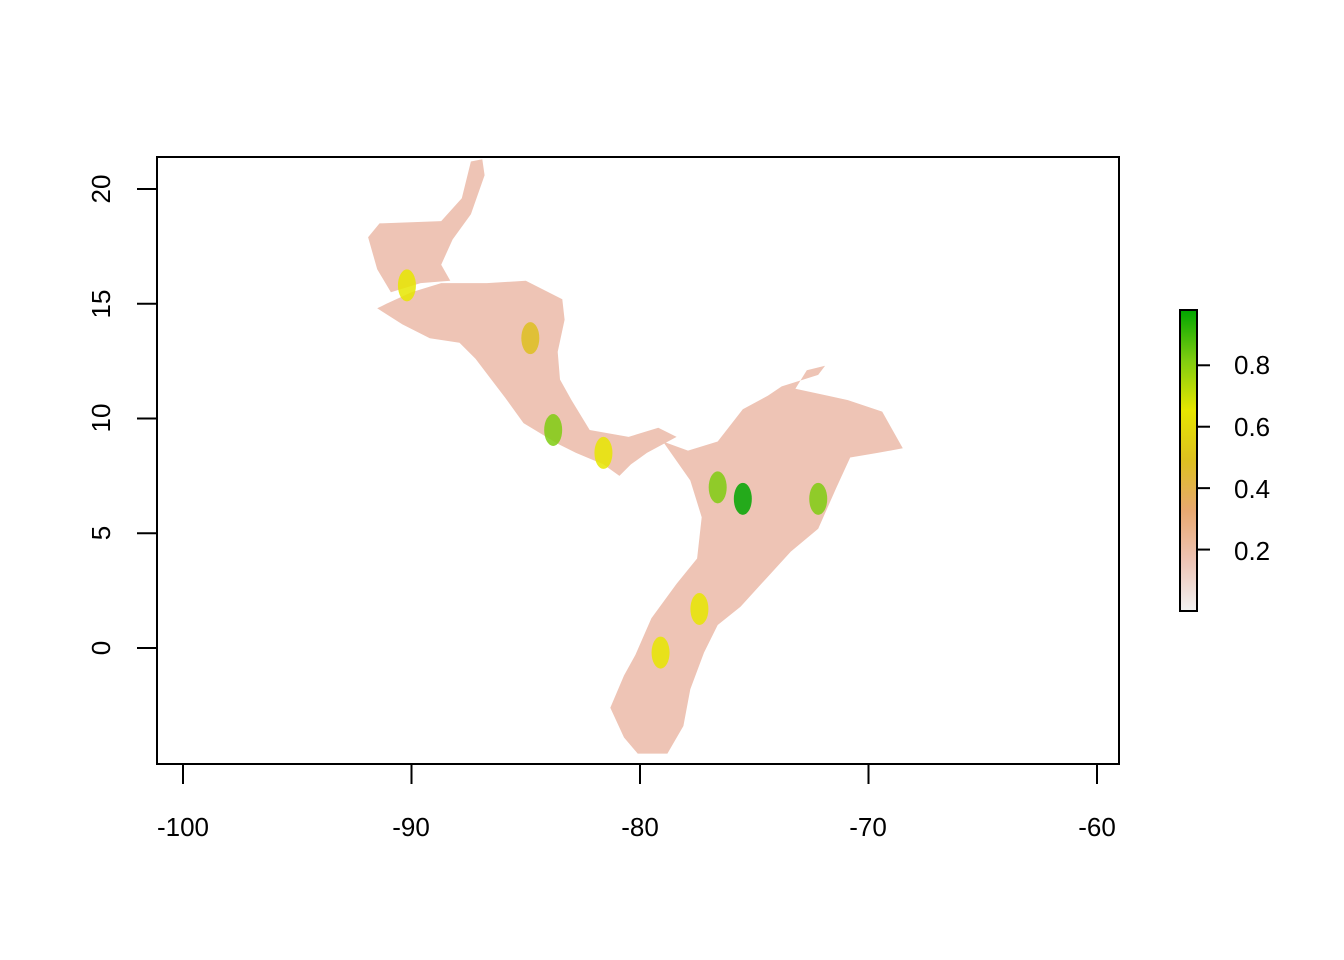 This screenshot has height=960, width=1344. I want to click on x-tick-label: -80, so click(640, 827).